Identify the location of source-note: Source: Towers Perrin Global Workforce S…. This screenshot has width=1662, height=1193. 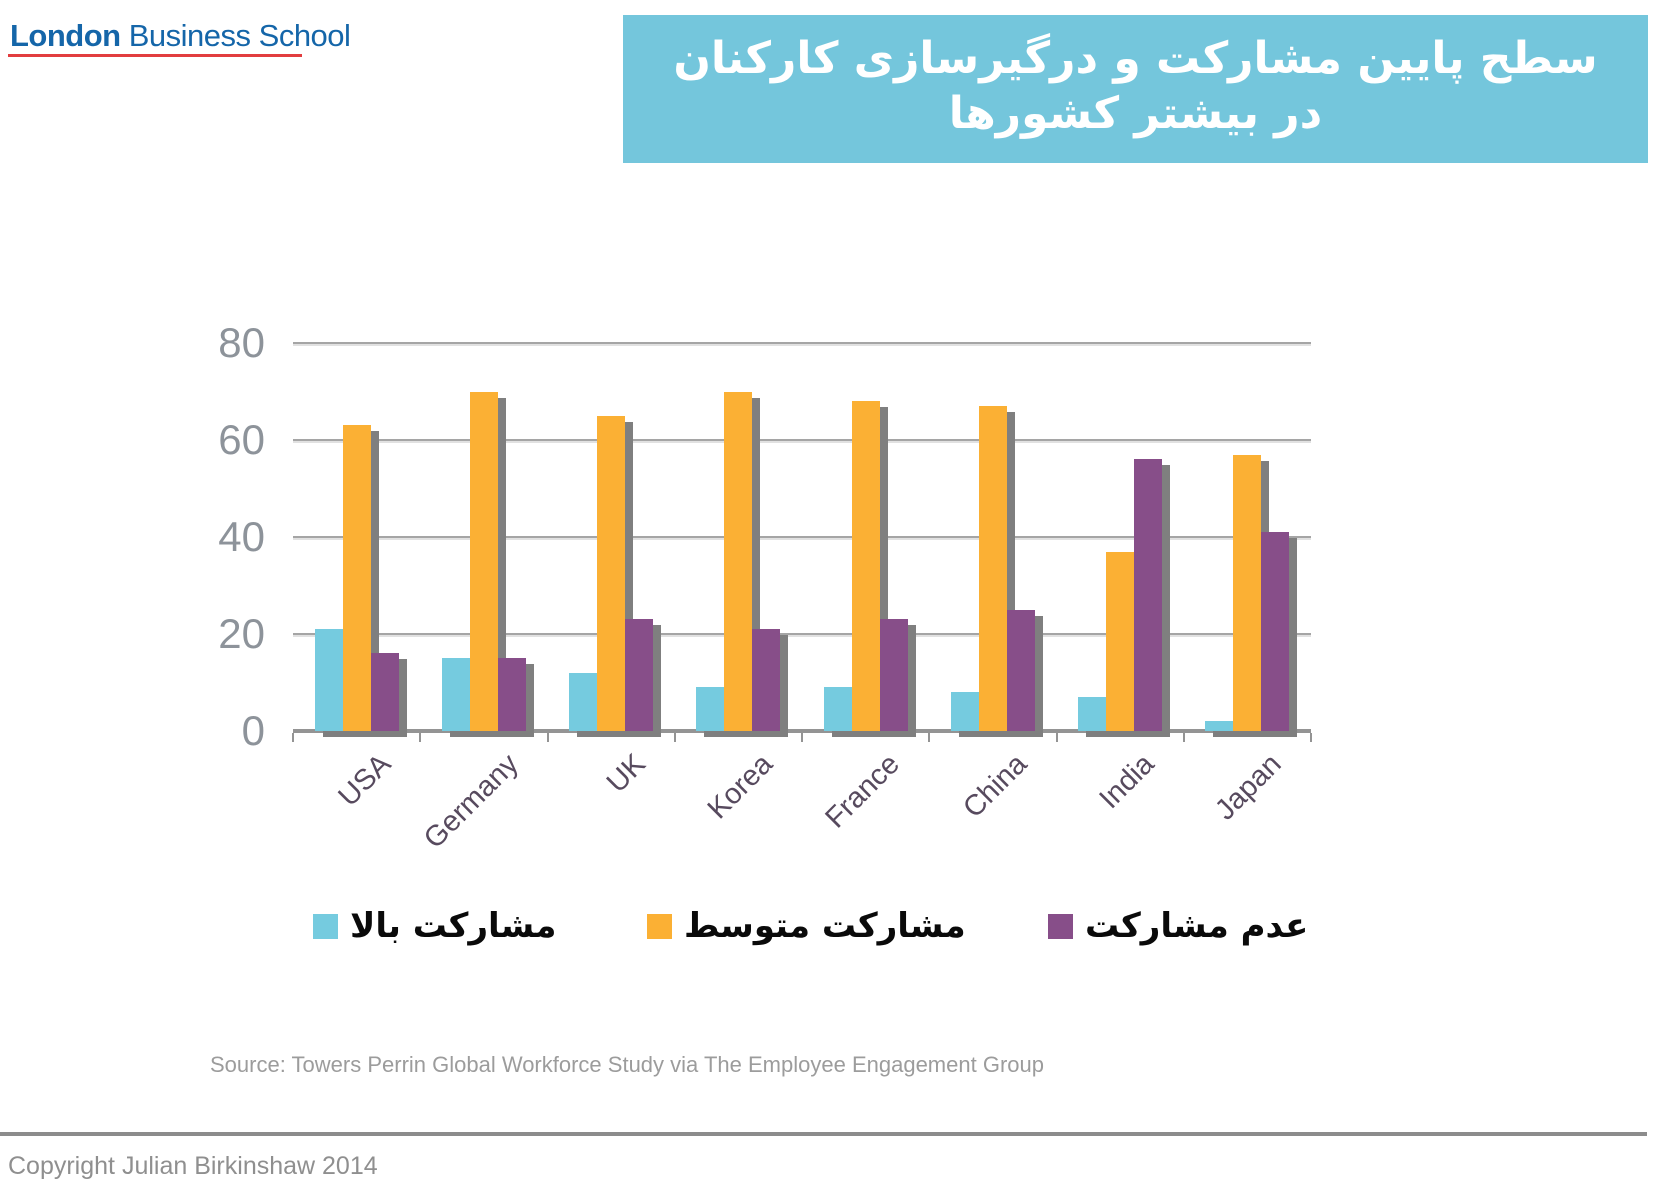
(627, 1064).